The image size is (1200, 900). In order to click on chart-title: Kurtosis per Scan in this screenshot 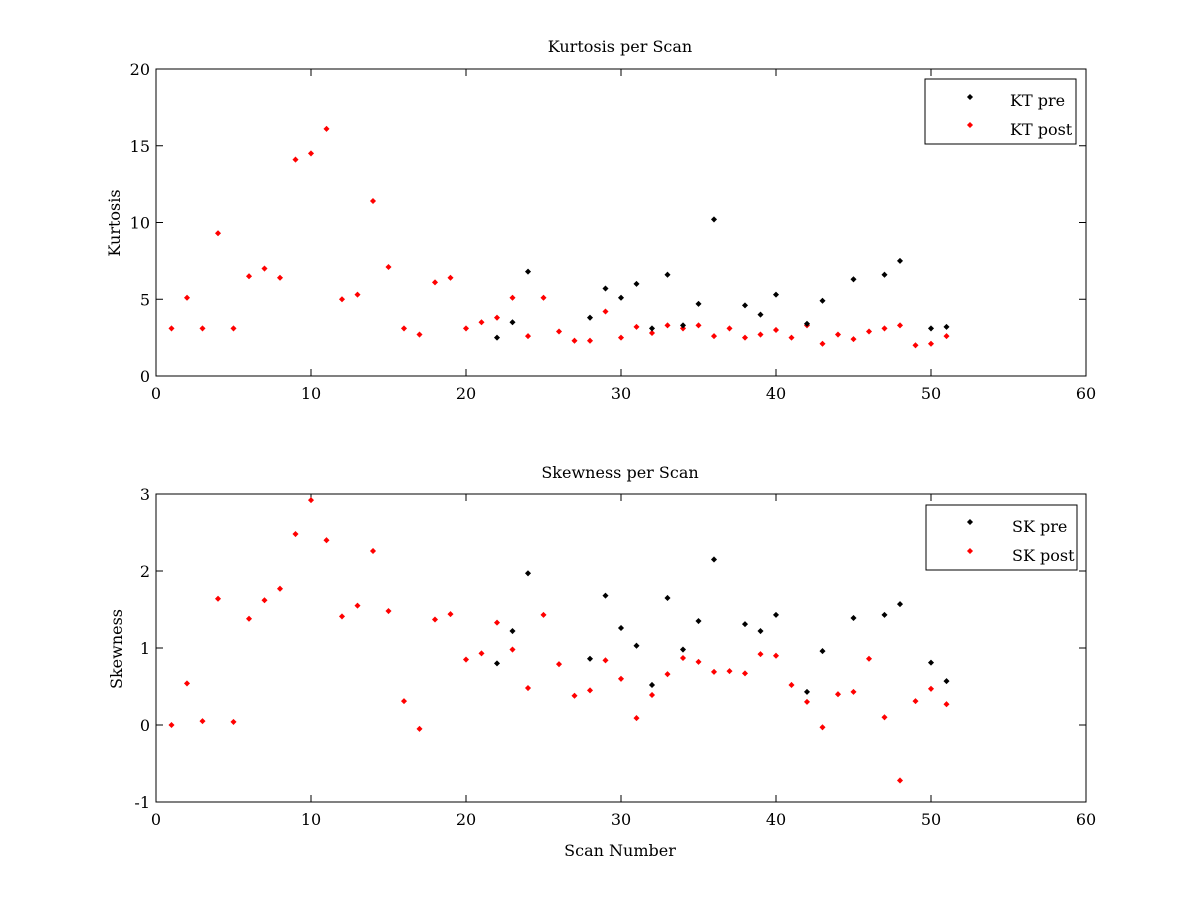, I will do `click(620, 46)`.